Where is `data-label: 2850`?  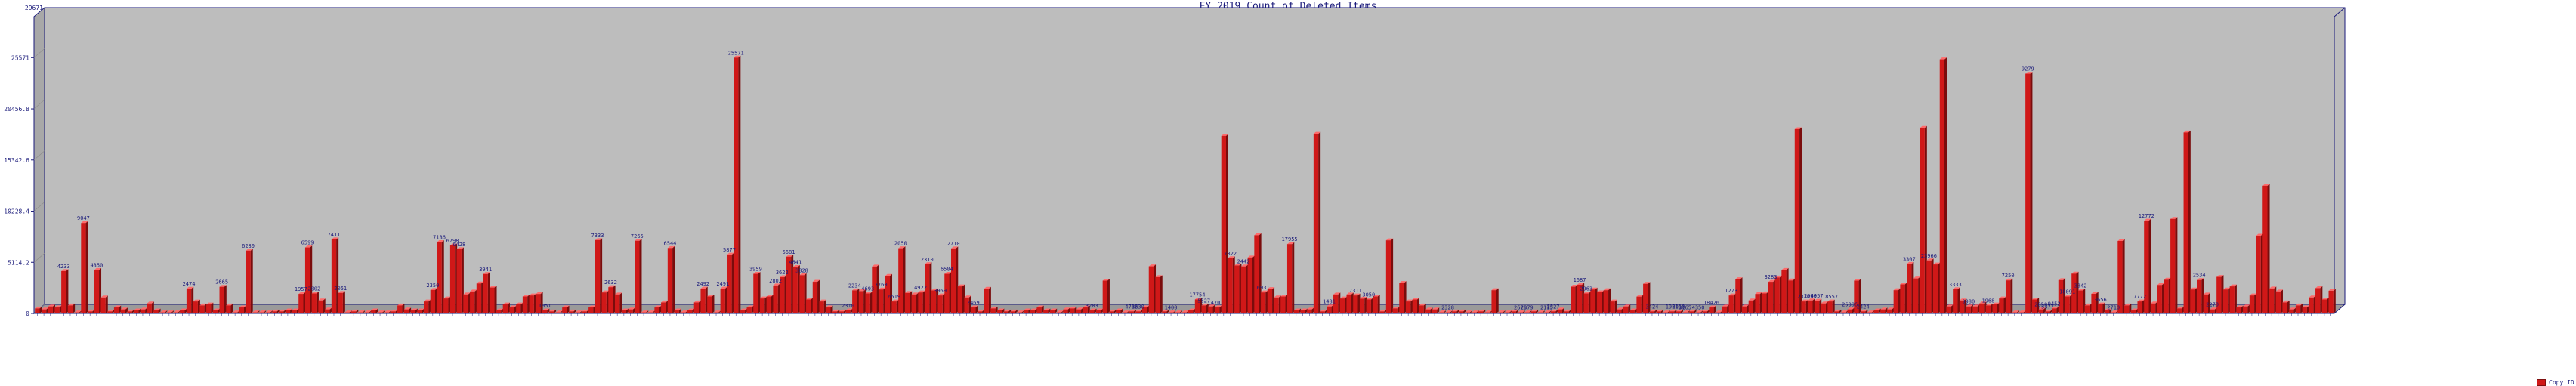
data-label: 2850 is located at coordinates (2040, 305).